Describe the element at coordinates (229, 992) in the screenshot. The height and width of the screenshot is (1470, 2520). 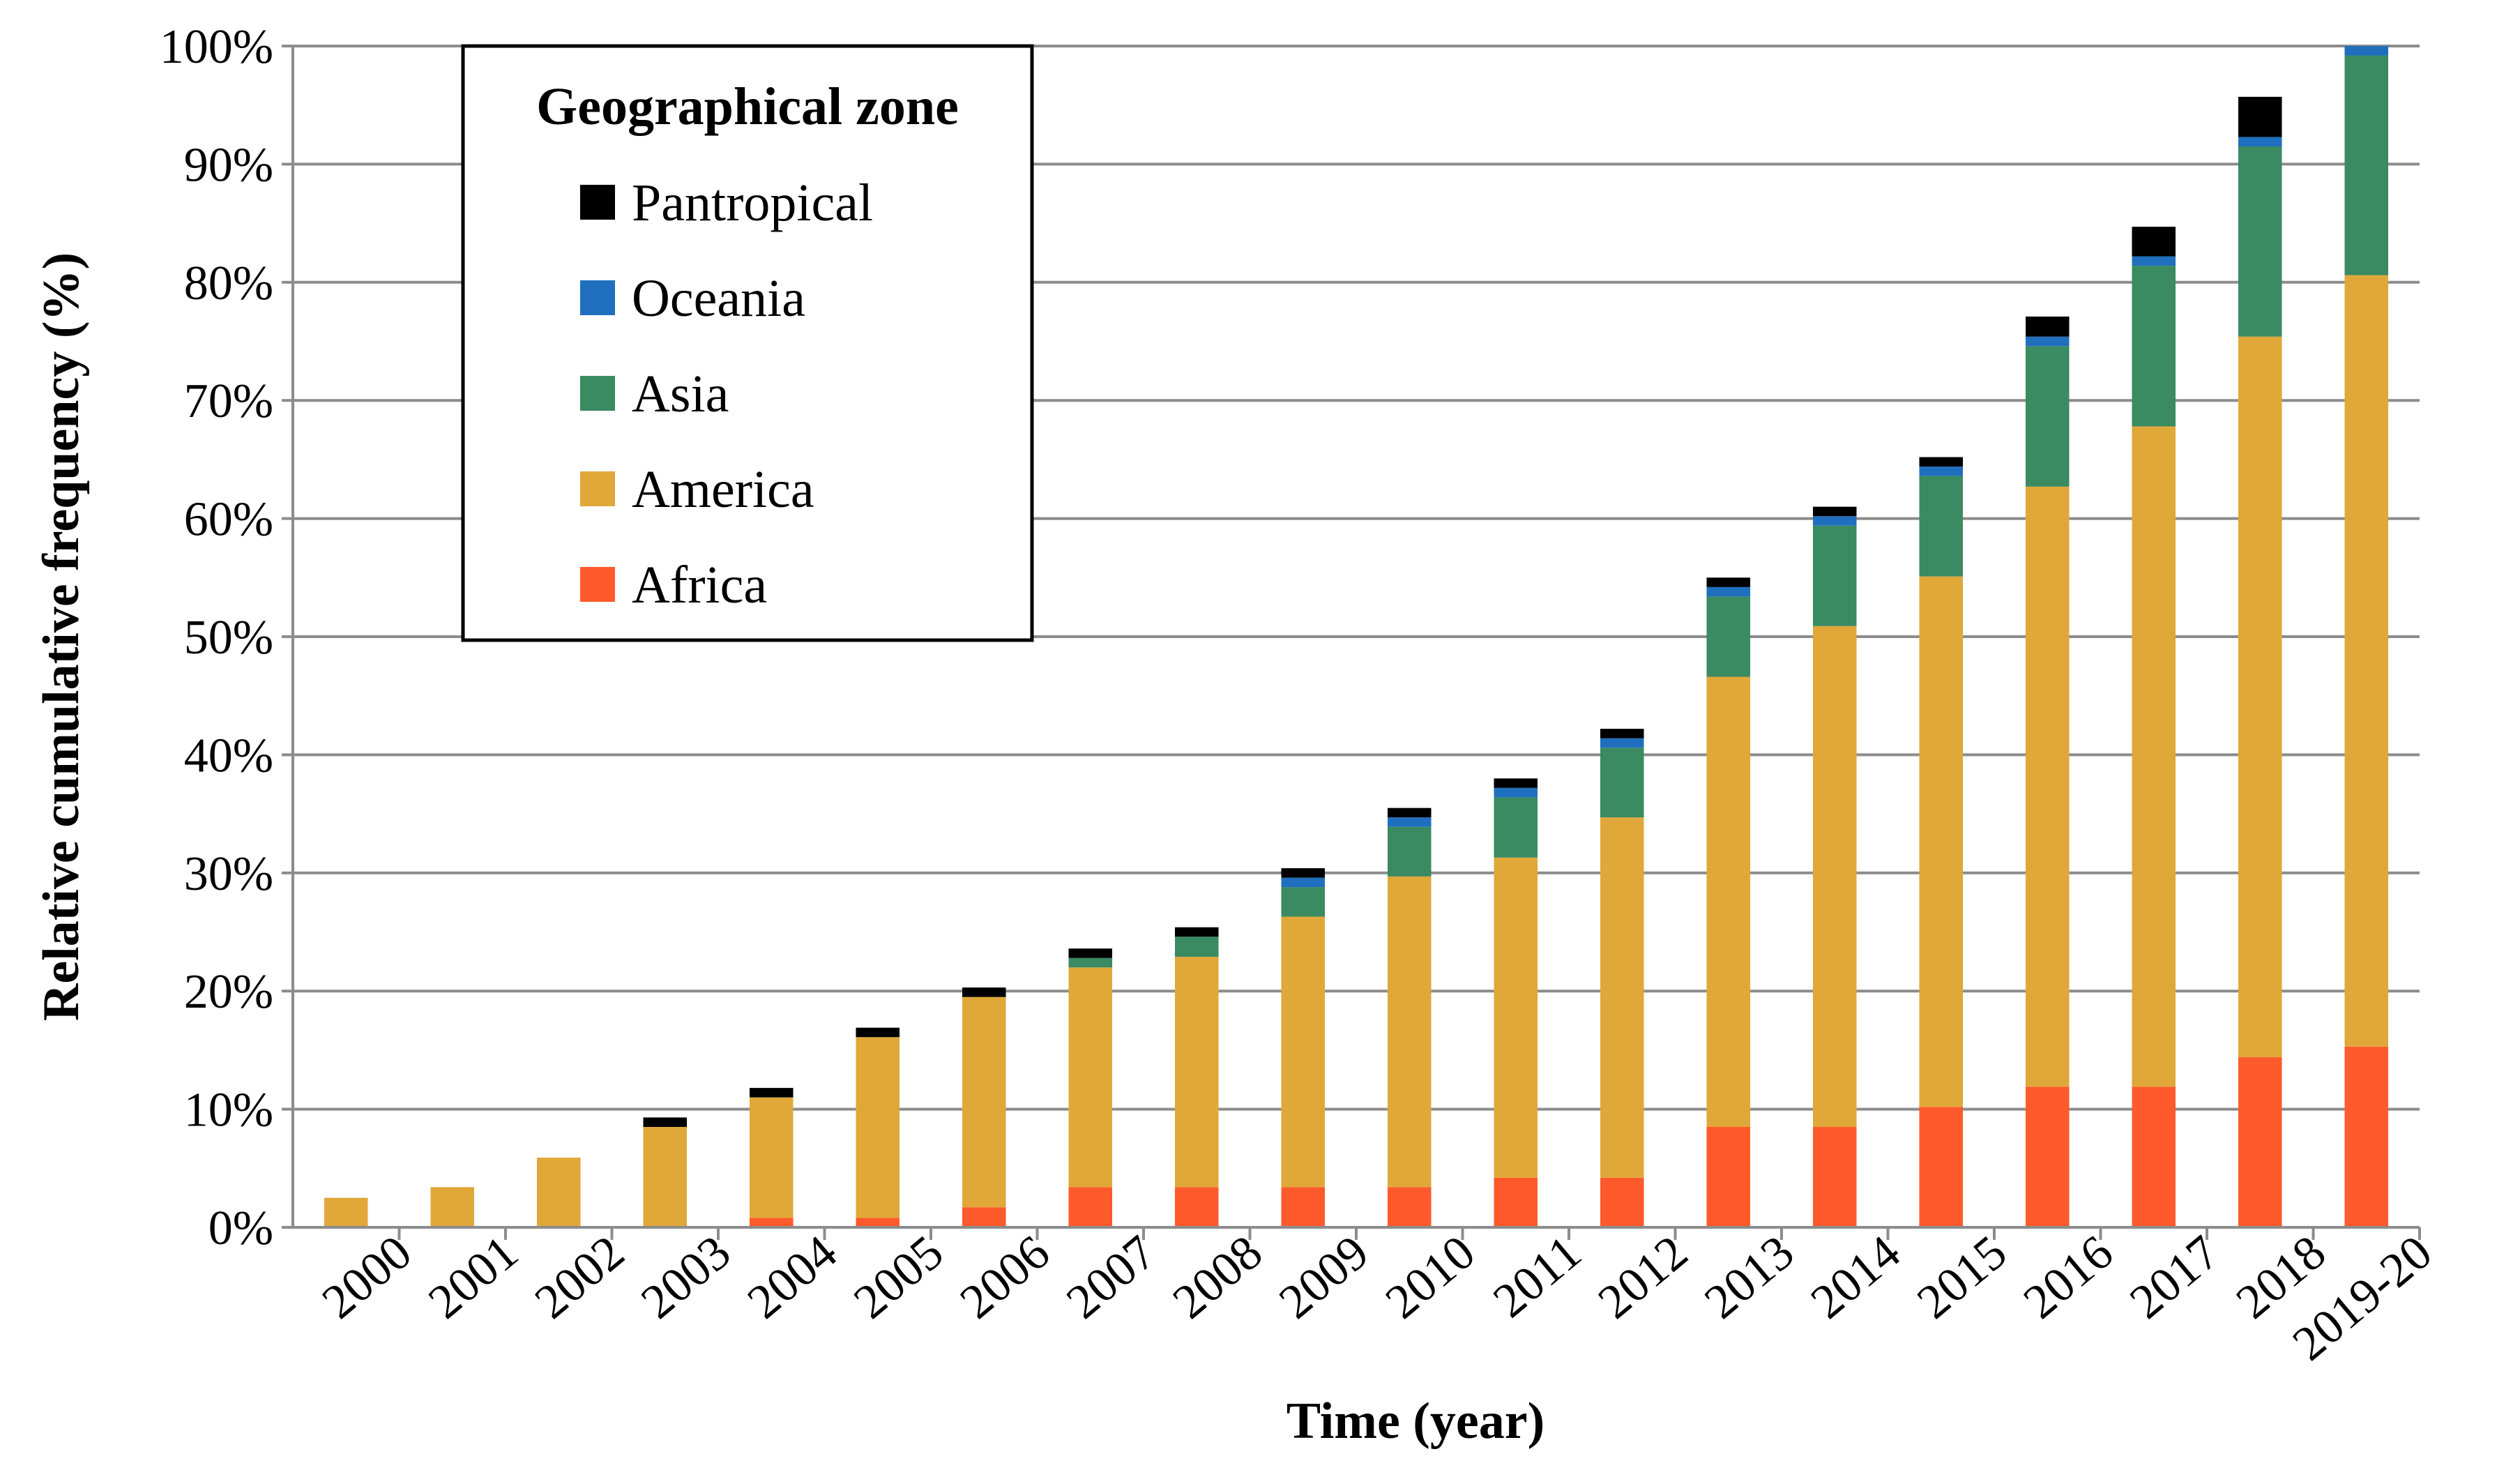
I see `y-tick-label: 20%` at that location.